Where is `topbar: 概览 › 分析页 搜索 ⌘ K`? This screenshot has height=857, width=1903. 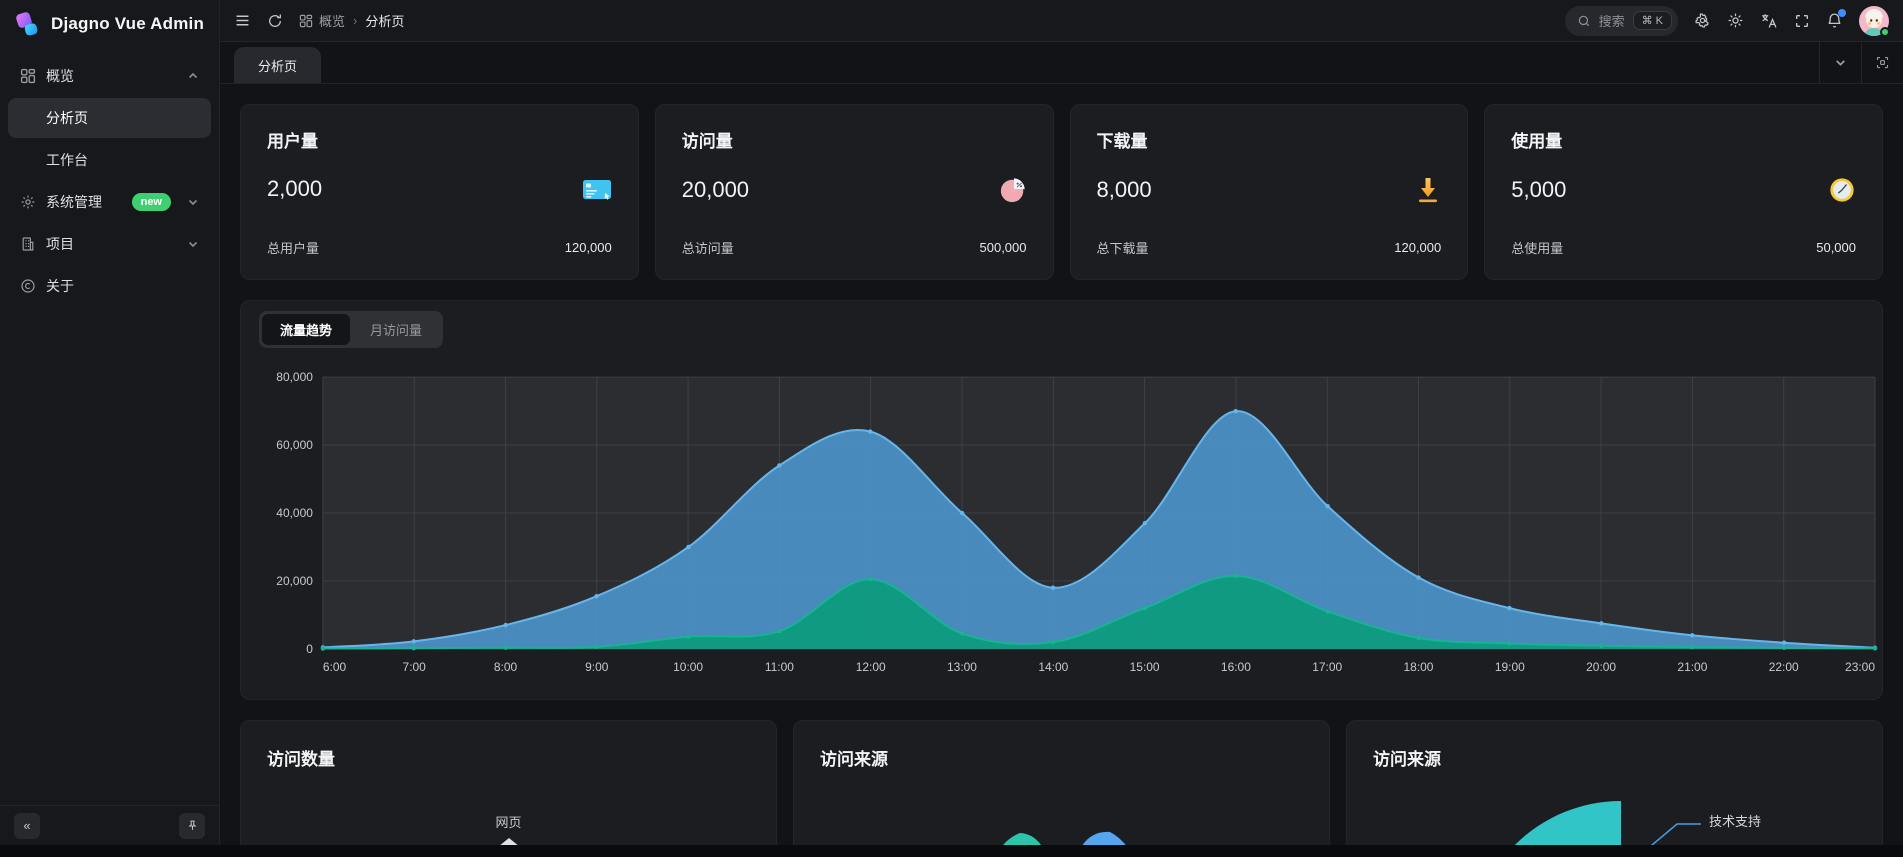 topbar: 概览 › 分析页 搜索 ⌘ K is located at coordinates (1061, 21).